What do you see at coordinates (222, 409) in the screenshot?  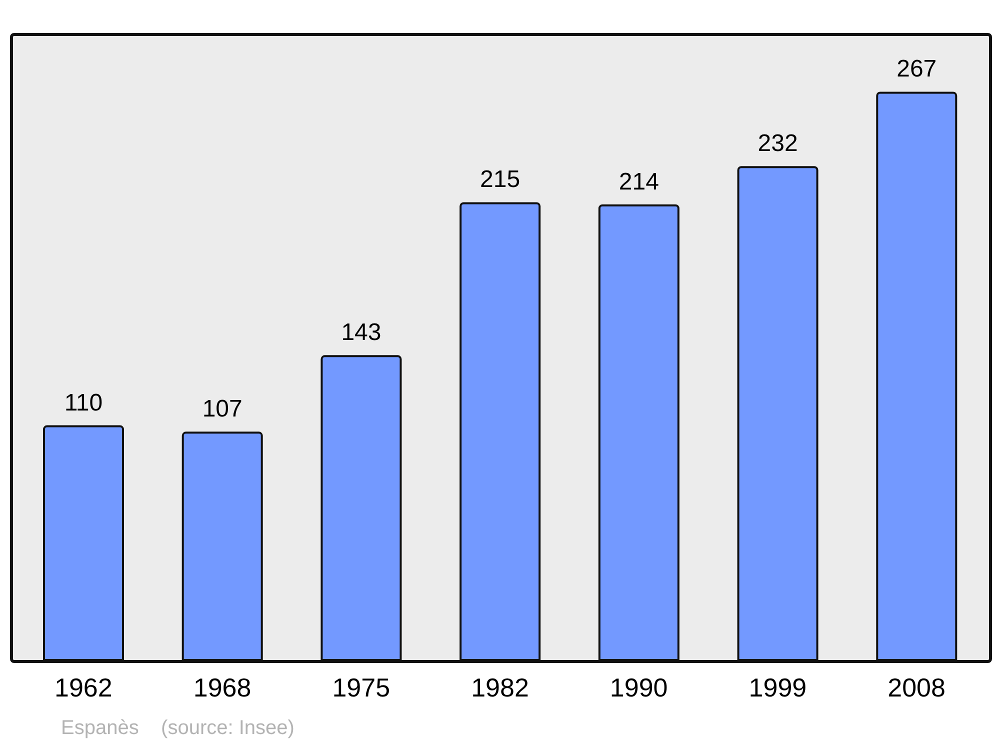 I see `data-label: 107` at bounding box center [222, 409].